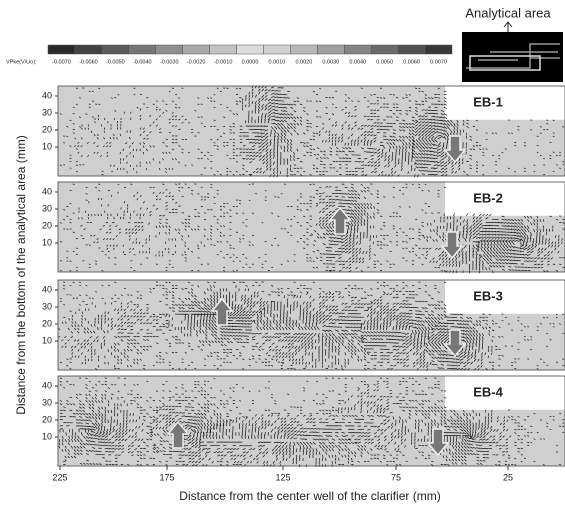 The width and height of the screenshot is (565, 507). Describe the element at coordinates (512, 57) in the screenshot. I see `inset` at that location.